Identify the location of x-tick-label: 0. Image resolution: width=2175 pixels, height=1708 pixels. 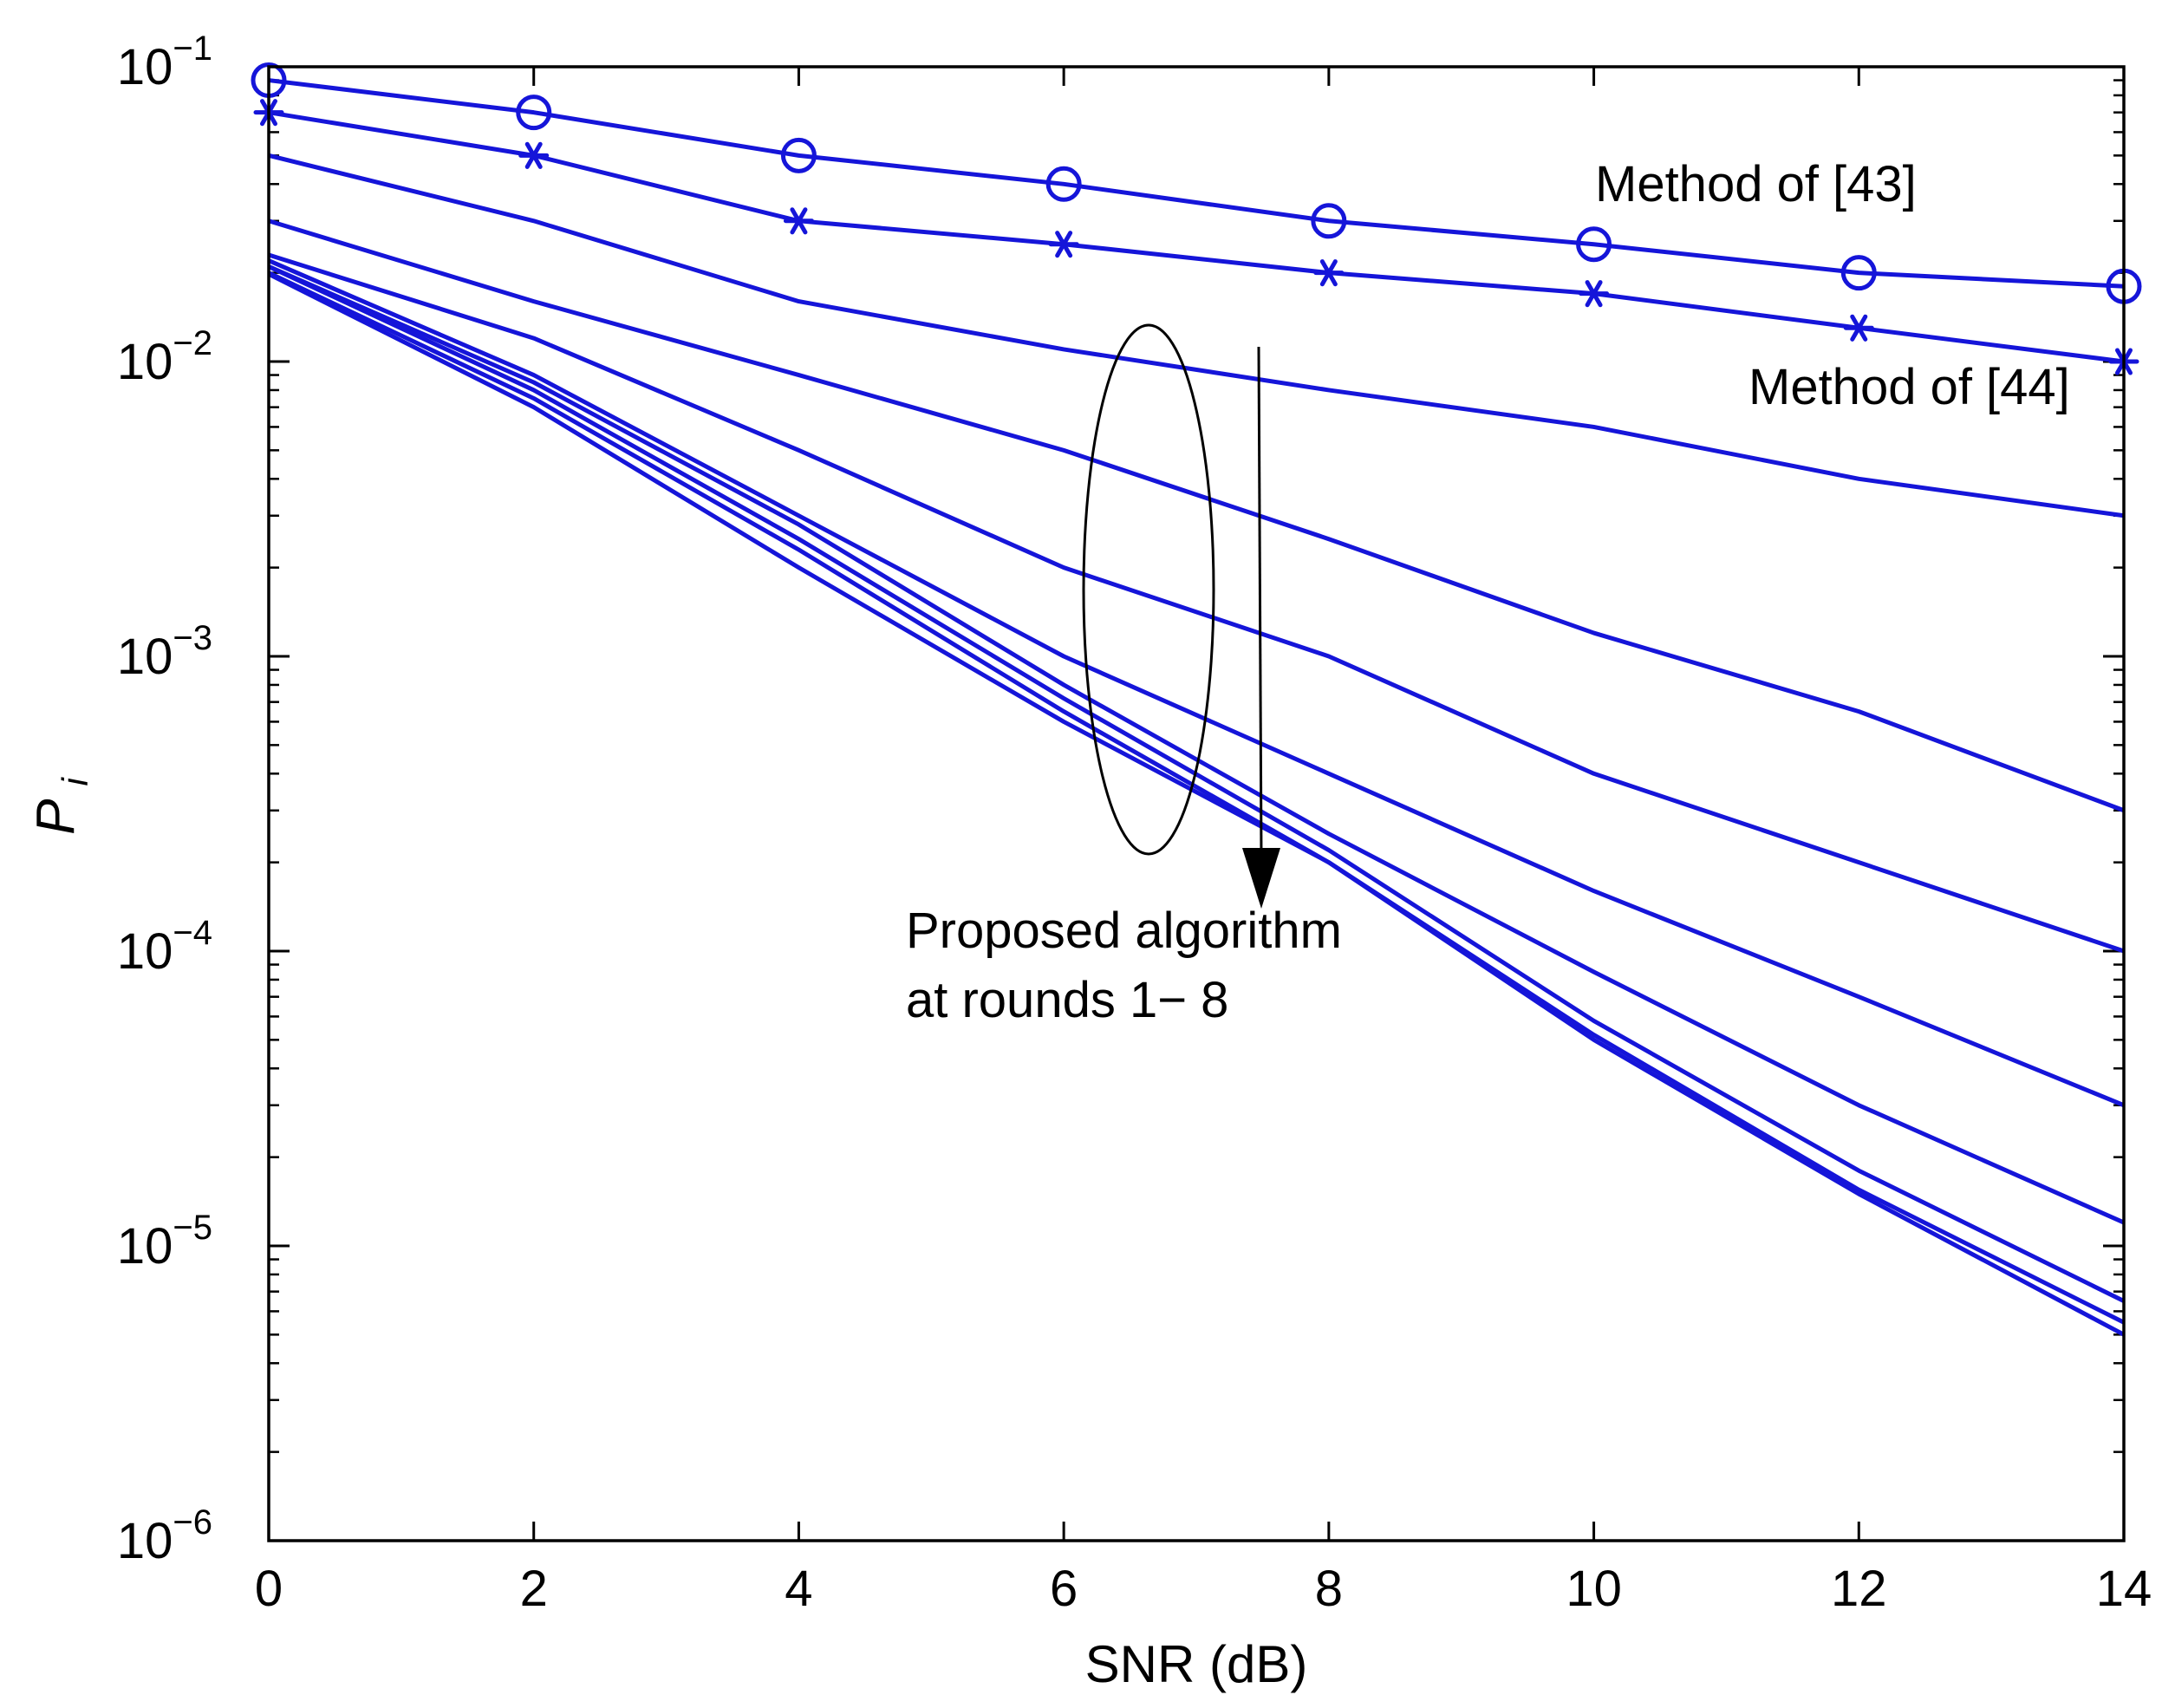
(269, 1589).